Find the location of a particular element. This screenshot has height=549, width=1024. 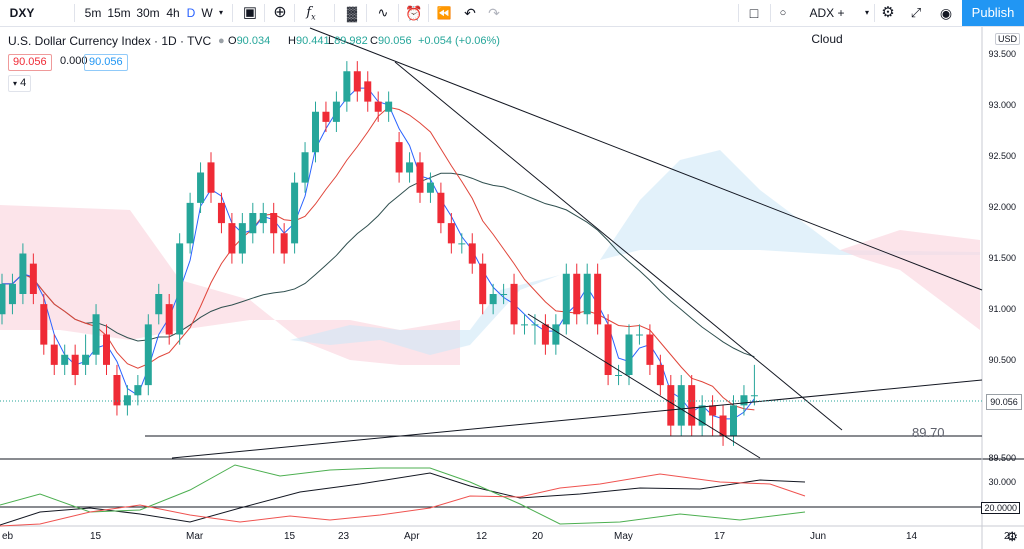

alert-icon: ⏰ is located at coordinates (414, 13).